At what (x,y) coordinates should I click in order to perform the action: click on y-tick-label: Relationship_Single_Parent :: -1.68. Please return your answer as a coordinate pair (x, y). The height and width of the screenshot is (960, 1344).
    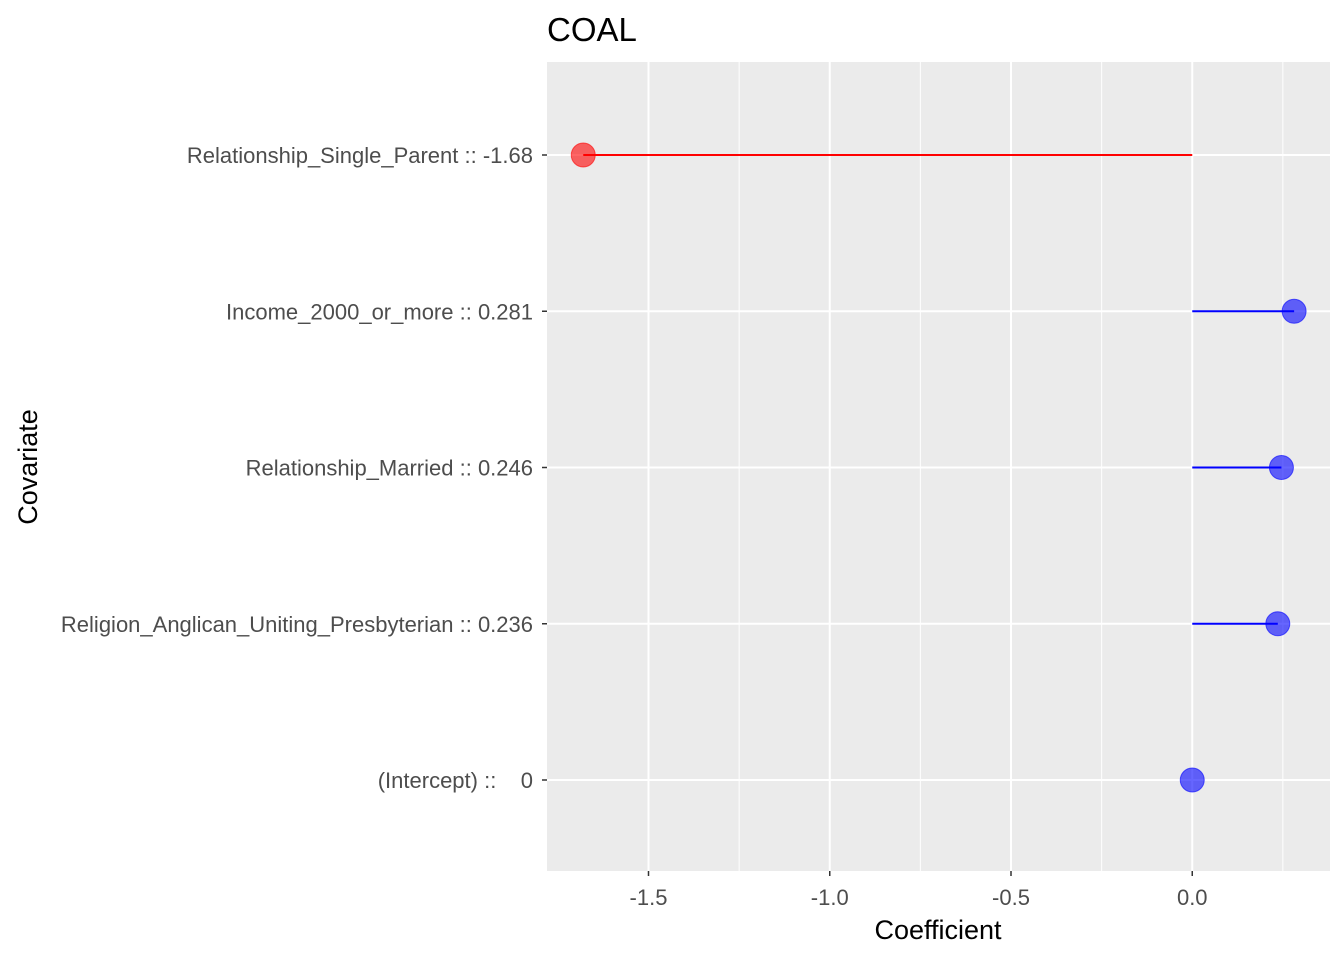
    Looking at the image, I should click on (360, 155).